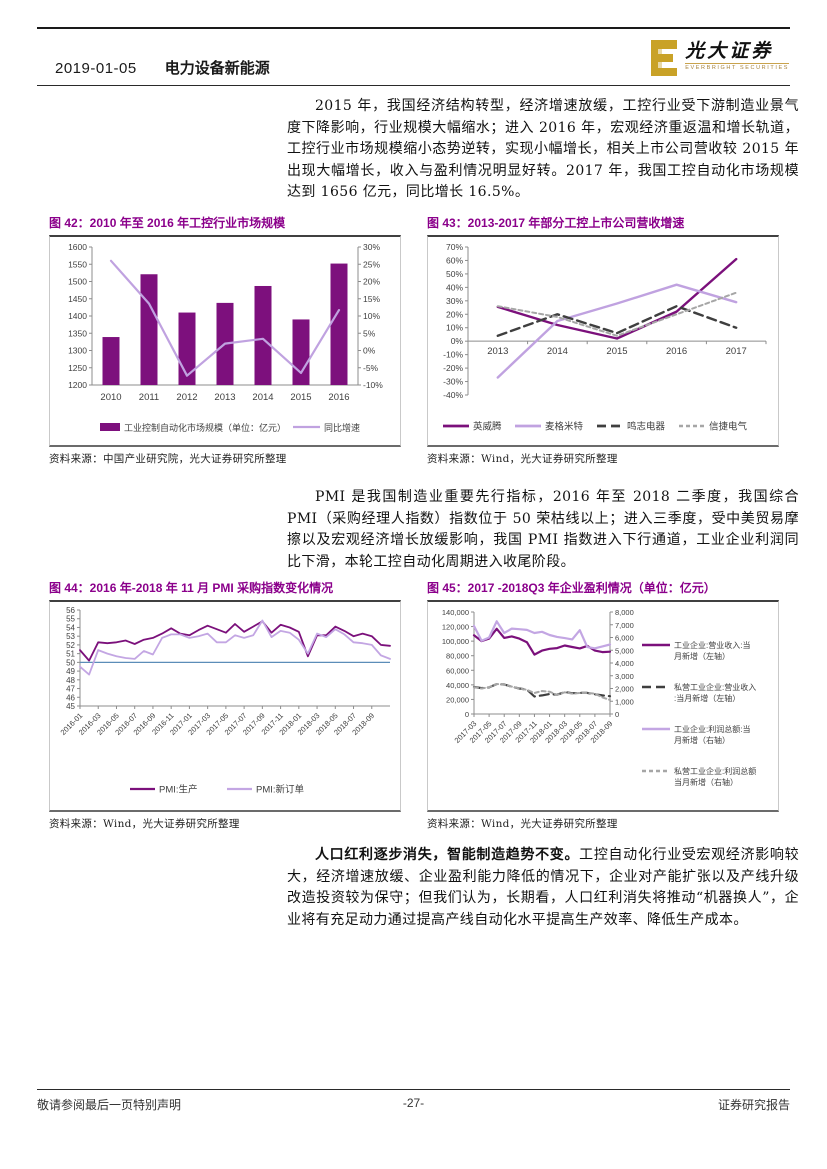 This screenshot has width=827, height=1169. What do you see at coordinates (70, 671) in the screenshot?
I see `svg-text: 49` at bounding box center [70, 671].